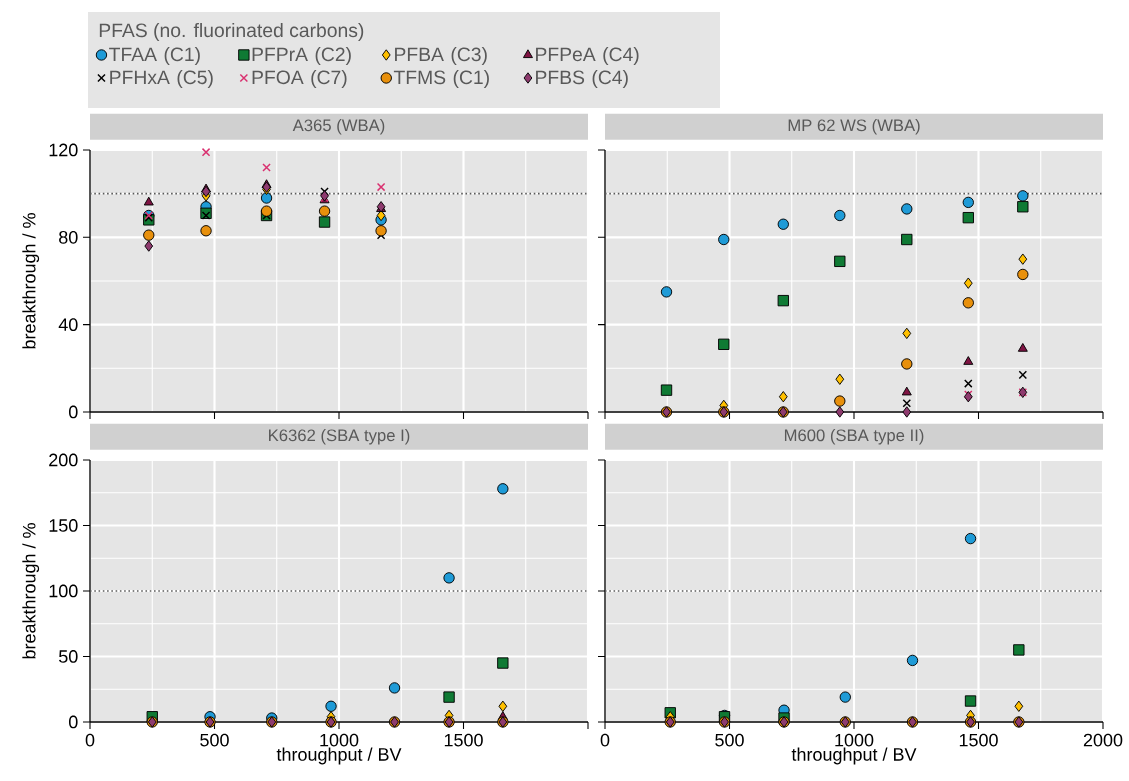  Describe the element at coordinates (63, 591) in the screenshot. I see `y-tick-label: 100` at that location.